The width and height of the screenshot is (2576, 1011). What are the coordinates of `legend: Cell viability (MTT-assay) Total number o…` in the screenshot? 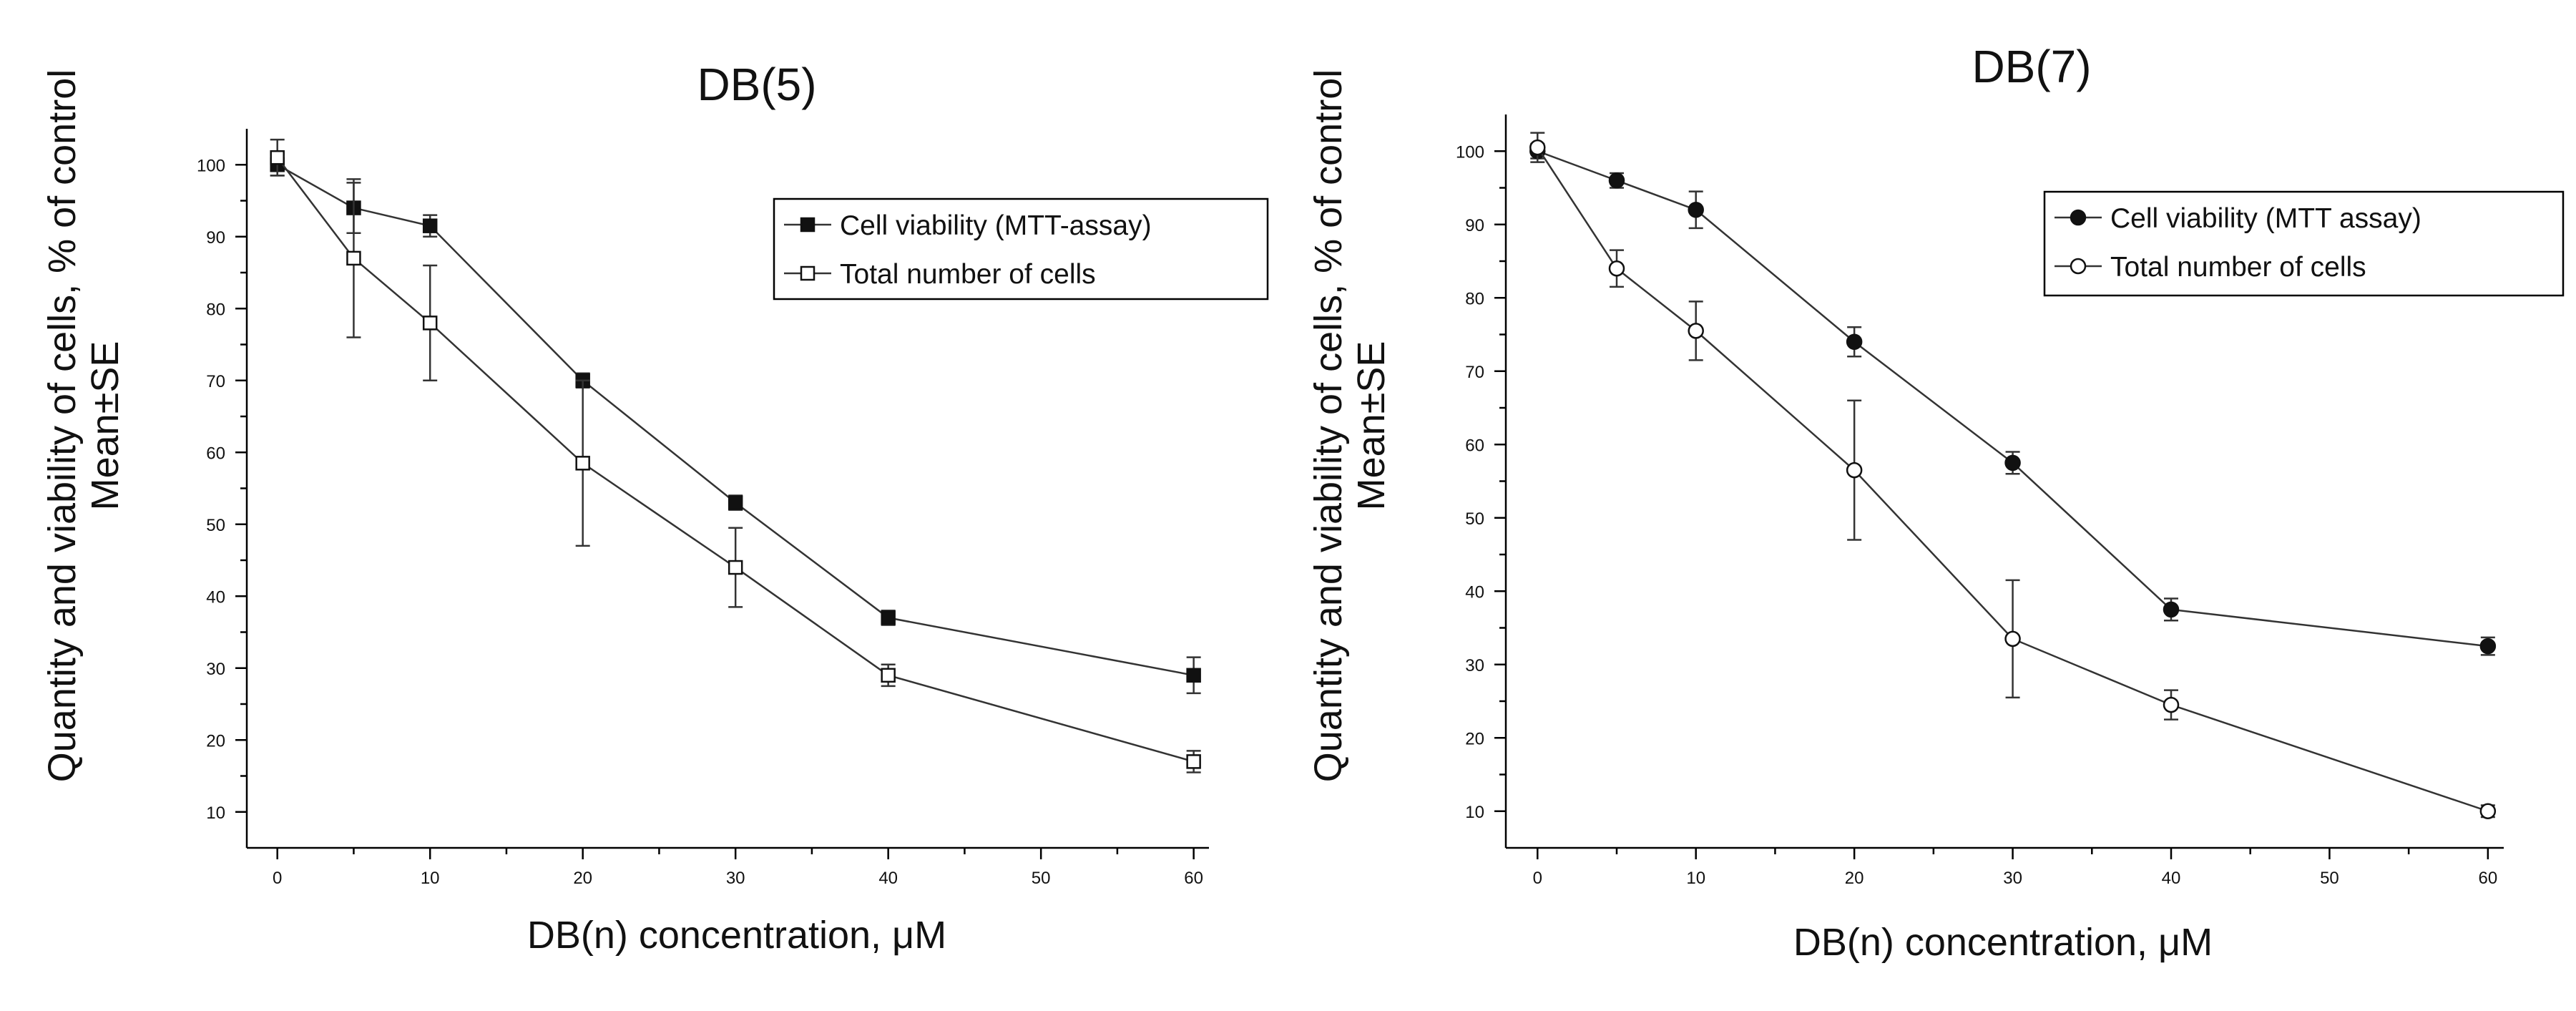 It's located at (1021, 249).